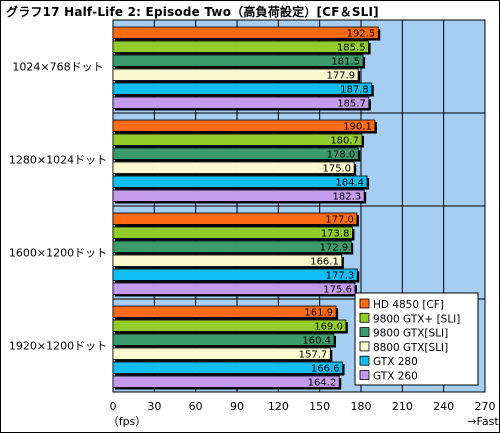 This screenshot has height=433, width=500. Describe the element at coordinates (483, 421) in the screenshot. I see `x-axis-direction: →Fast` at that location.